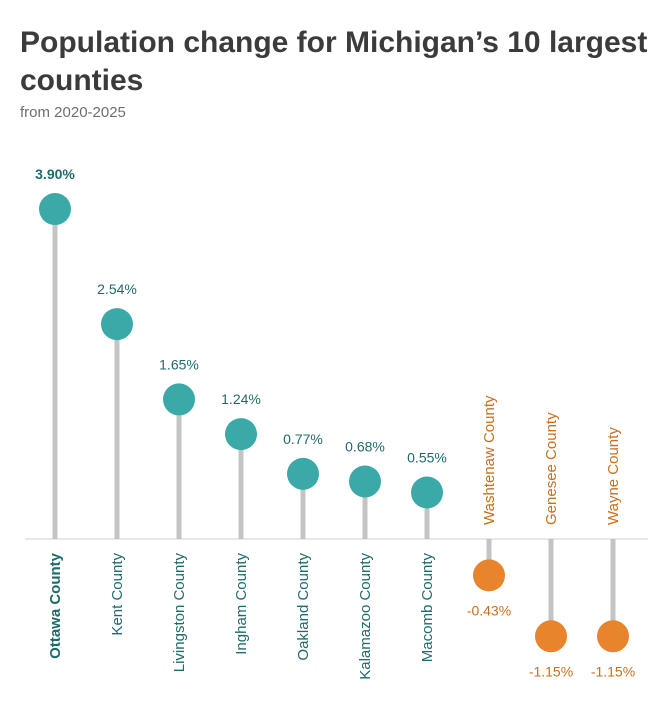 The width and height of the screenshot is (672, 718). Describe the element at coordinates (489, 610) in the screenshot. I see `value-label: -0.43%` at that location.